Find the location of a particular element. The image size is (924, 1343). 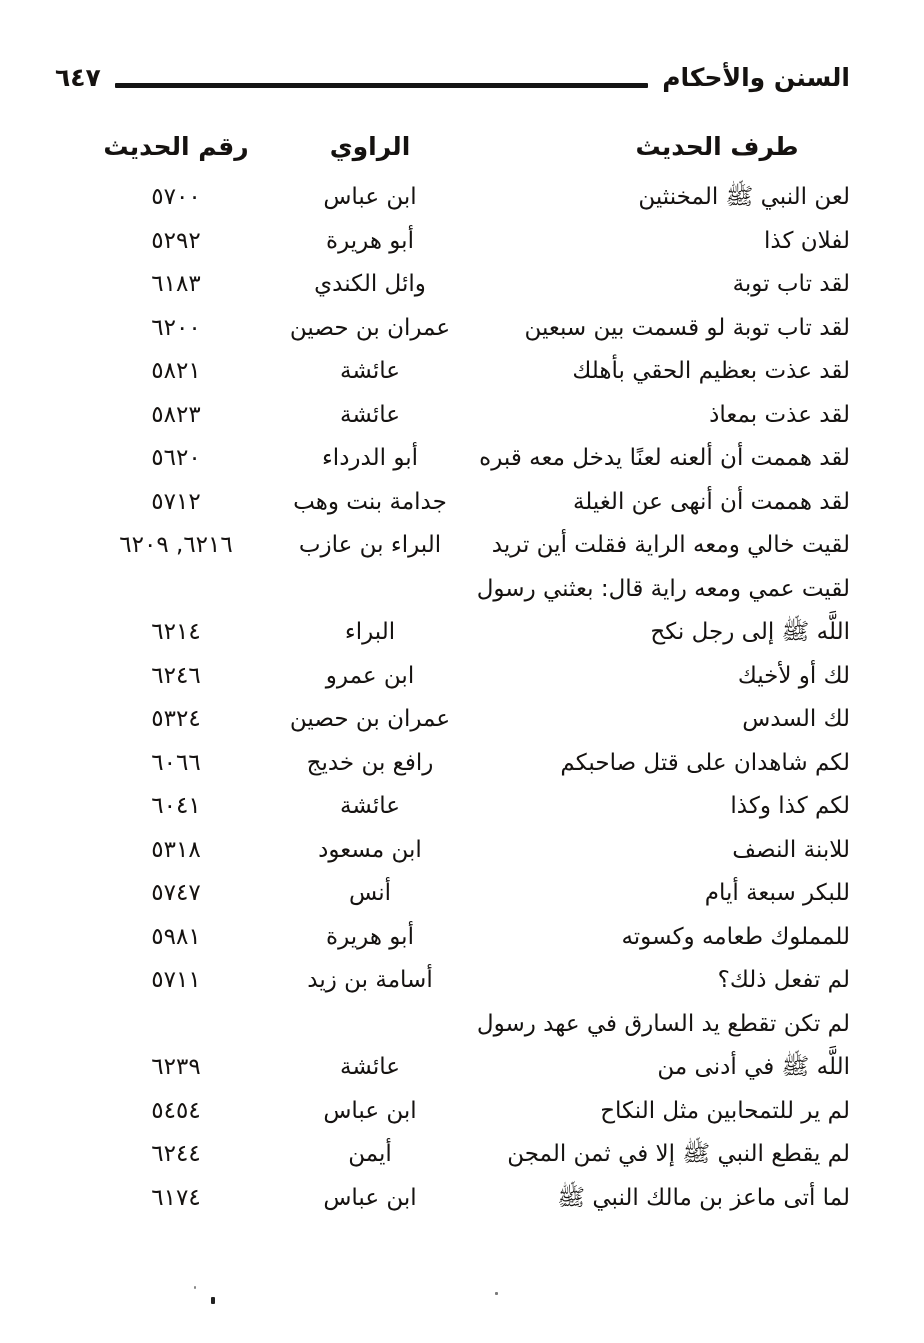

hadith-number: ٦٢١٦, ٦٢٠٩ is located at coordinates (176, 545).